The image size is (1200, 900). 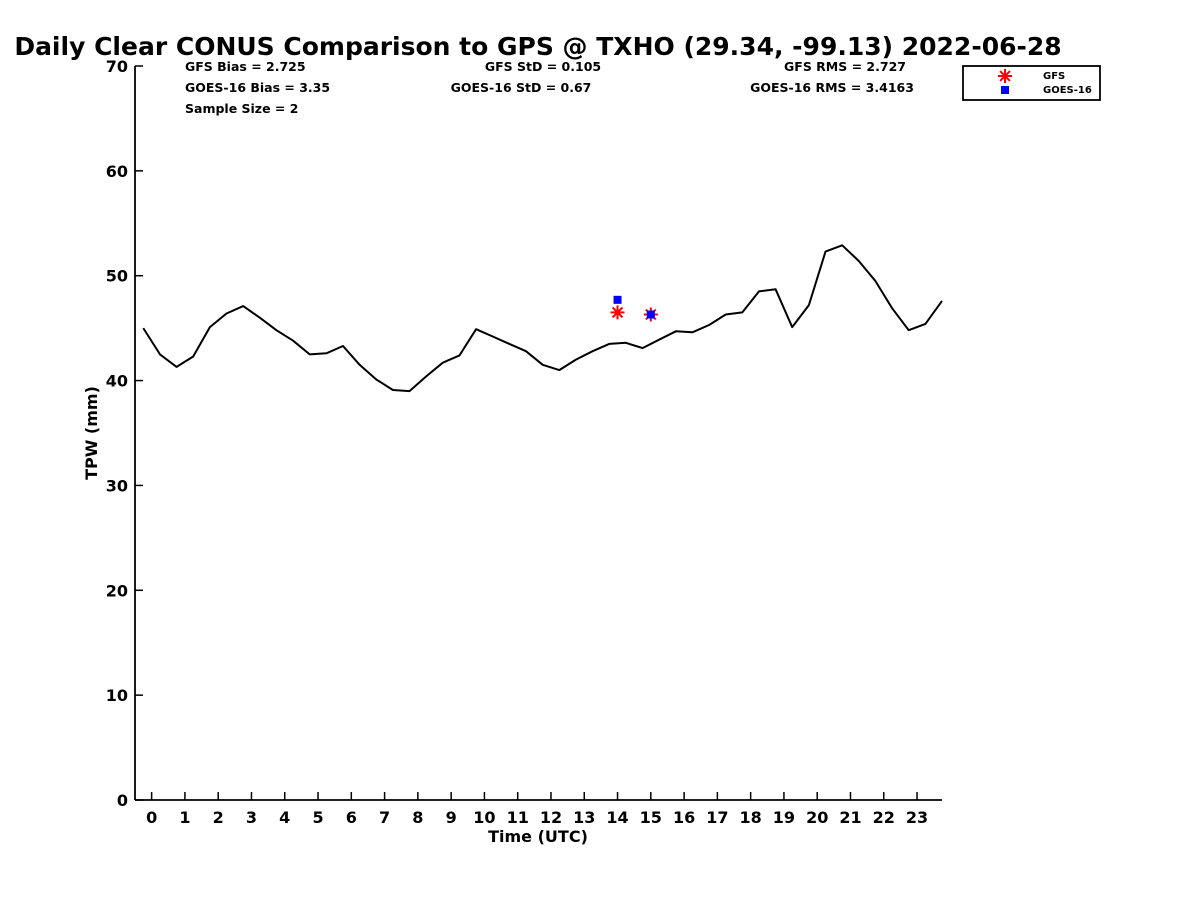 What do you see at coordinates (417, 817) in the screenshot?
I see `x-tick-label: 8` at bounding box center [417, 817].